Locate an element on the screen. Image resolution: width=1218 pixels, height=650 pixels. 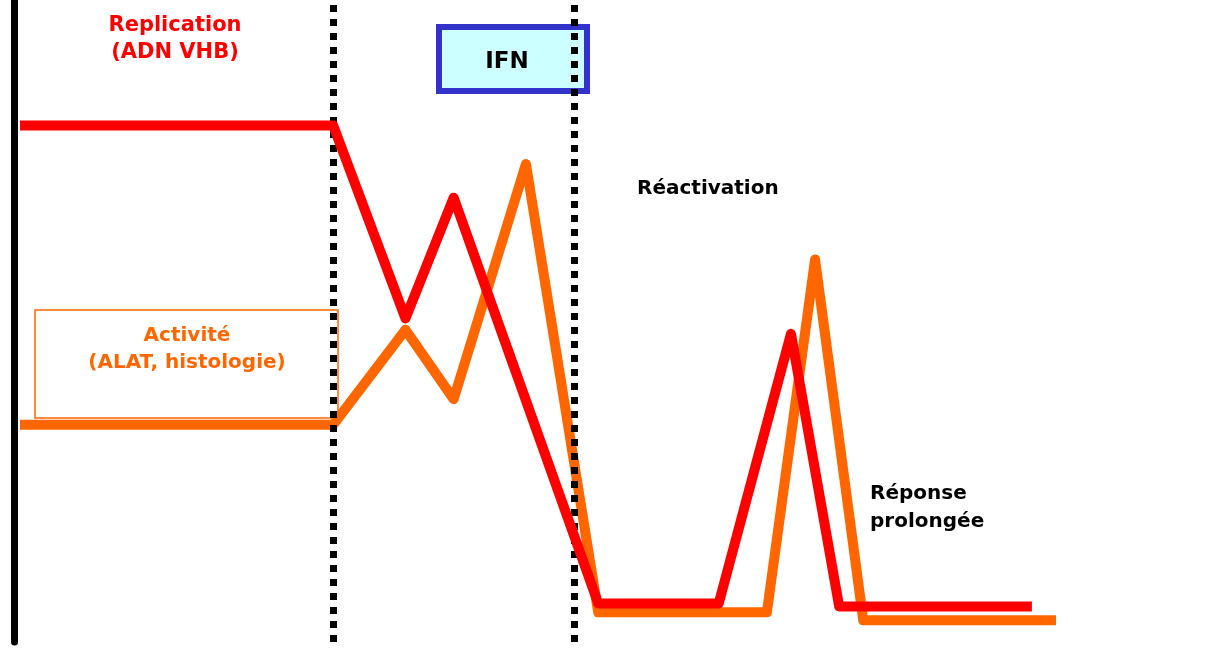
annotation: Réponse prolongée is located at coordinates (927, 506).